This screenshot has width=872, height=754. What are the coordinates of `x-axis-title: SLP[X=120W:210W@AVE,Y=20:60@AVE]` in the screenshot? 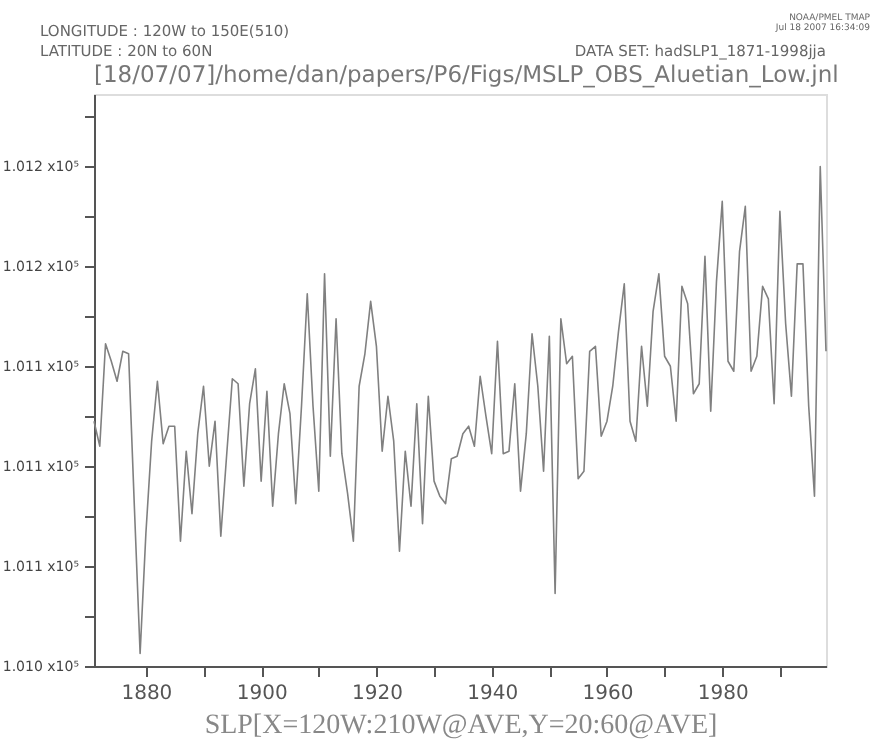 It's located at (461, 726).